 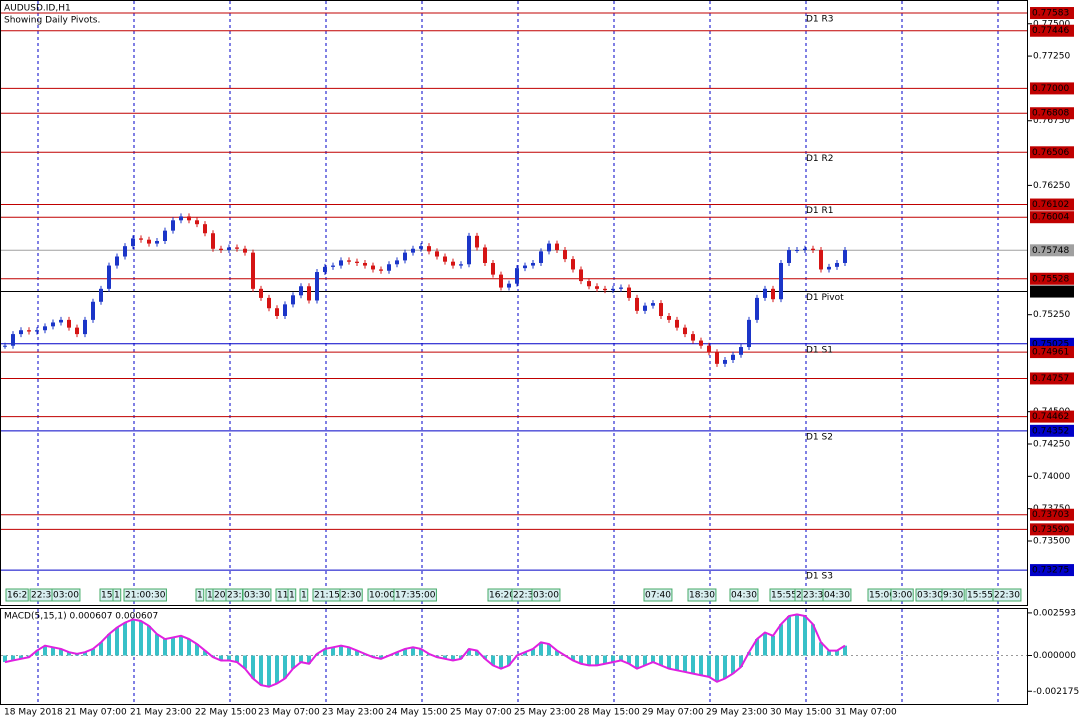 What do you see at coordinates (81, 617) in the screenshot?
I see `macd-title: MACD(5,15,1) 0.000607 0.000607` at bounding box center [81, 617].